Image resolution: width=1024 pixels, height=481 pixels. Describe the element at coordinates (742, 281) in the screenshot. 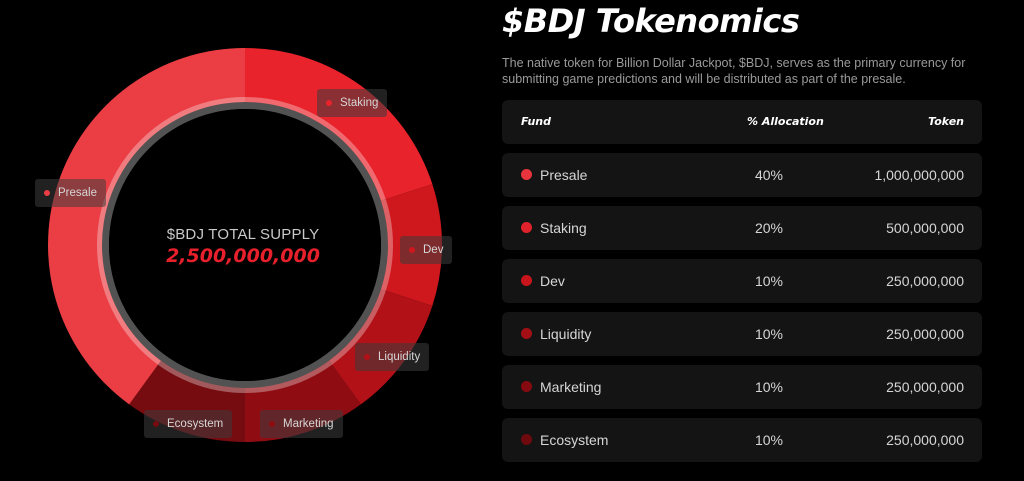

I see `table-row: Dev 10% 250,000,000` at that location.